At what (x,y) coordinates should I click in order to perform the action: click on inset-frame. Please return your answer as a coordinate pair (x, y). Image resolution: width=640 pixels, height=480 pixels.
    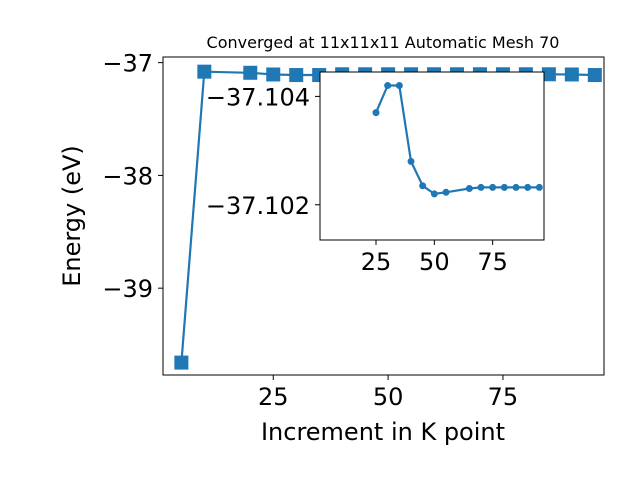
    Looking at the image, I should click on (432, 156).